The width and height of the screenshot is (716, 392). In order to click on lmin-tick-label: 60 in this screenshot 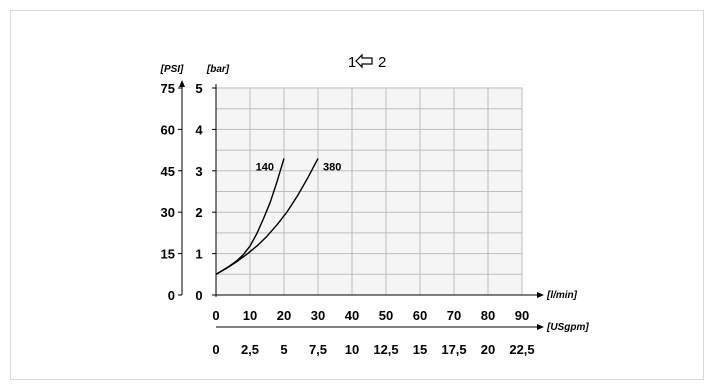, I will do `click(420, 315)`.